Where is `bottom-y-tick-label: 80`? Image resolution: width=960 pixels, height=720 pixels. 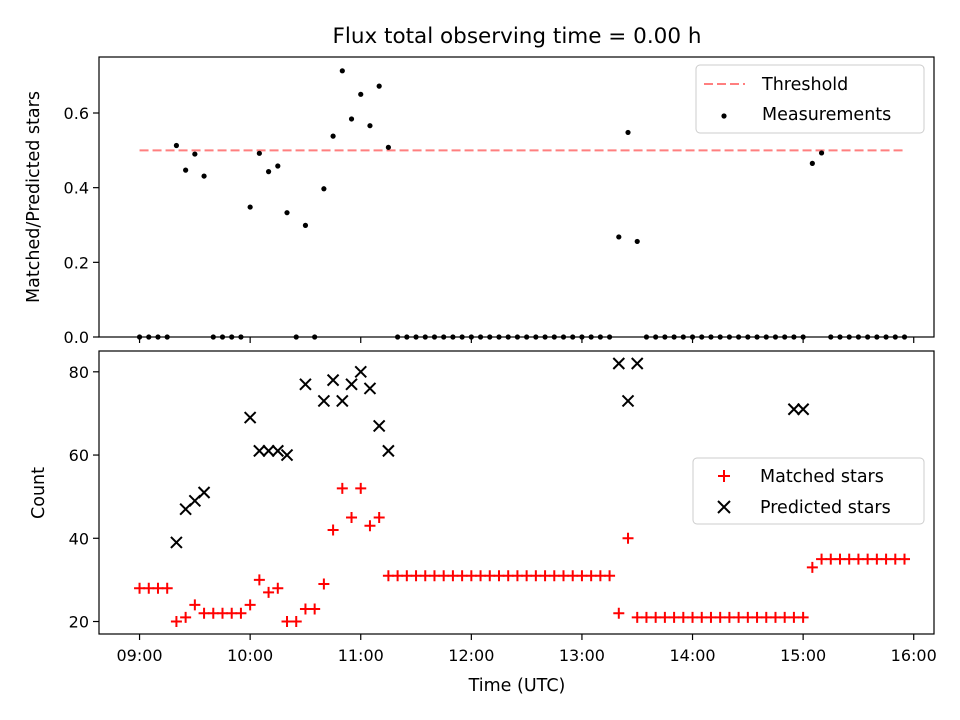 bottom-y-tick-label: 80 is located at coordinates (79, 372).